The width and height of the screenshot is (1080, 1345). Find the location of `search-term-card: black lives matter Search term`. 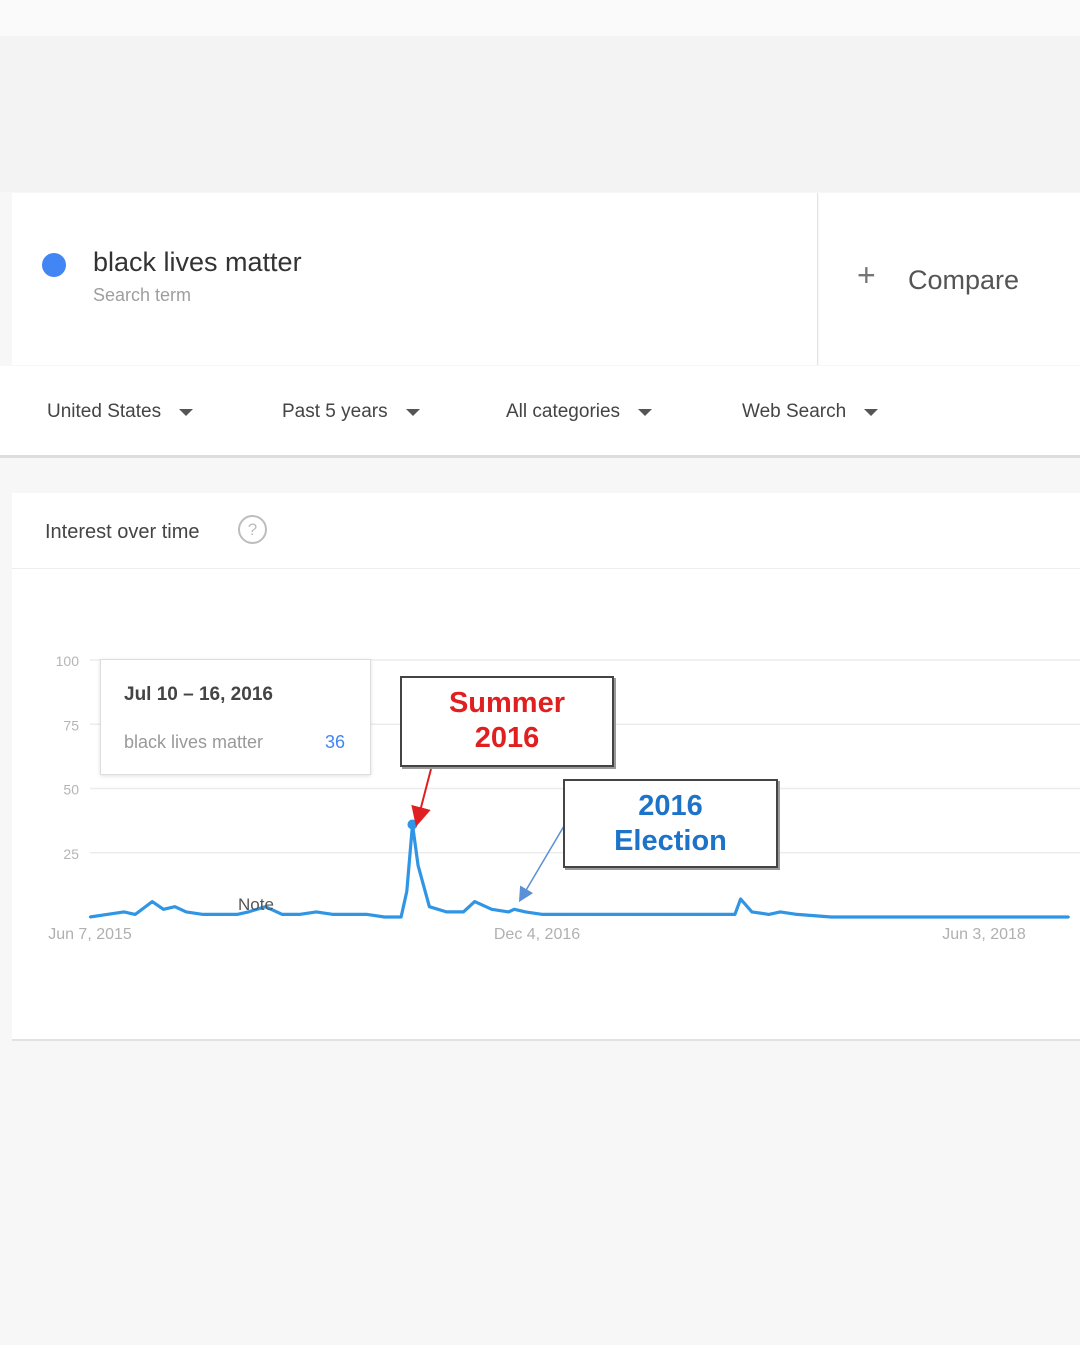

search-term-card: black lives matter Search term is located at coordinates (415, 279).